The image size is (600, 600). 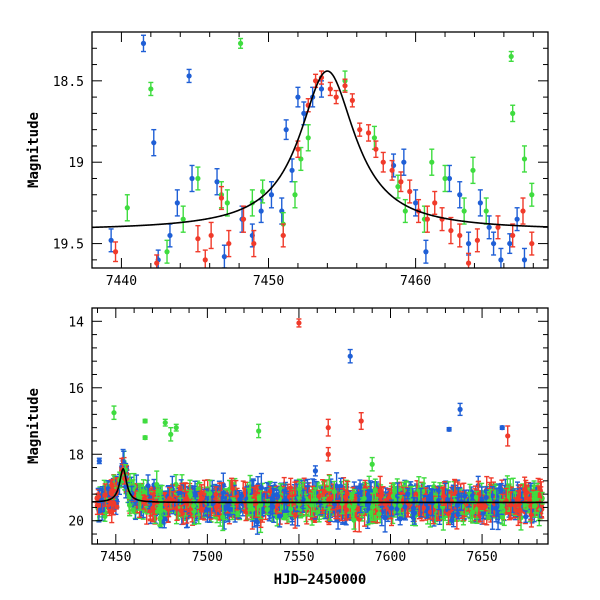 I want to click on x-tick-label: 7440, so click(x=121, y=281).